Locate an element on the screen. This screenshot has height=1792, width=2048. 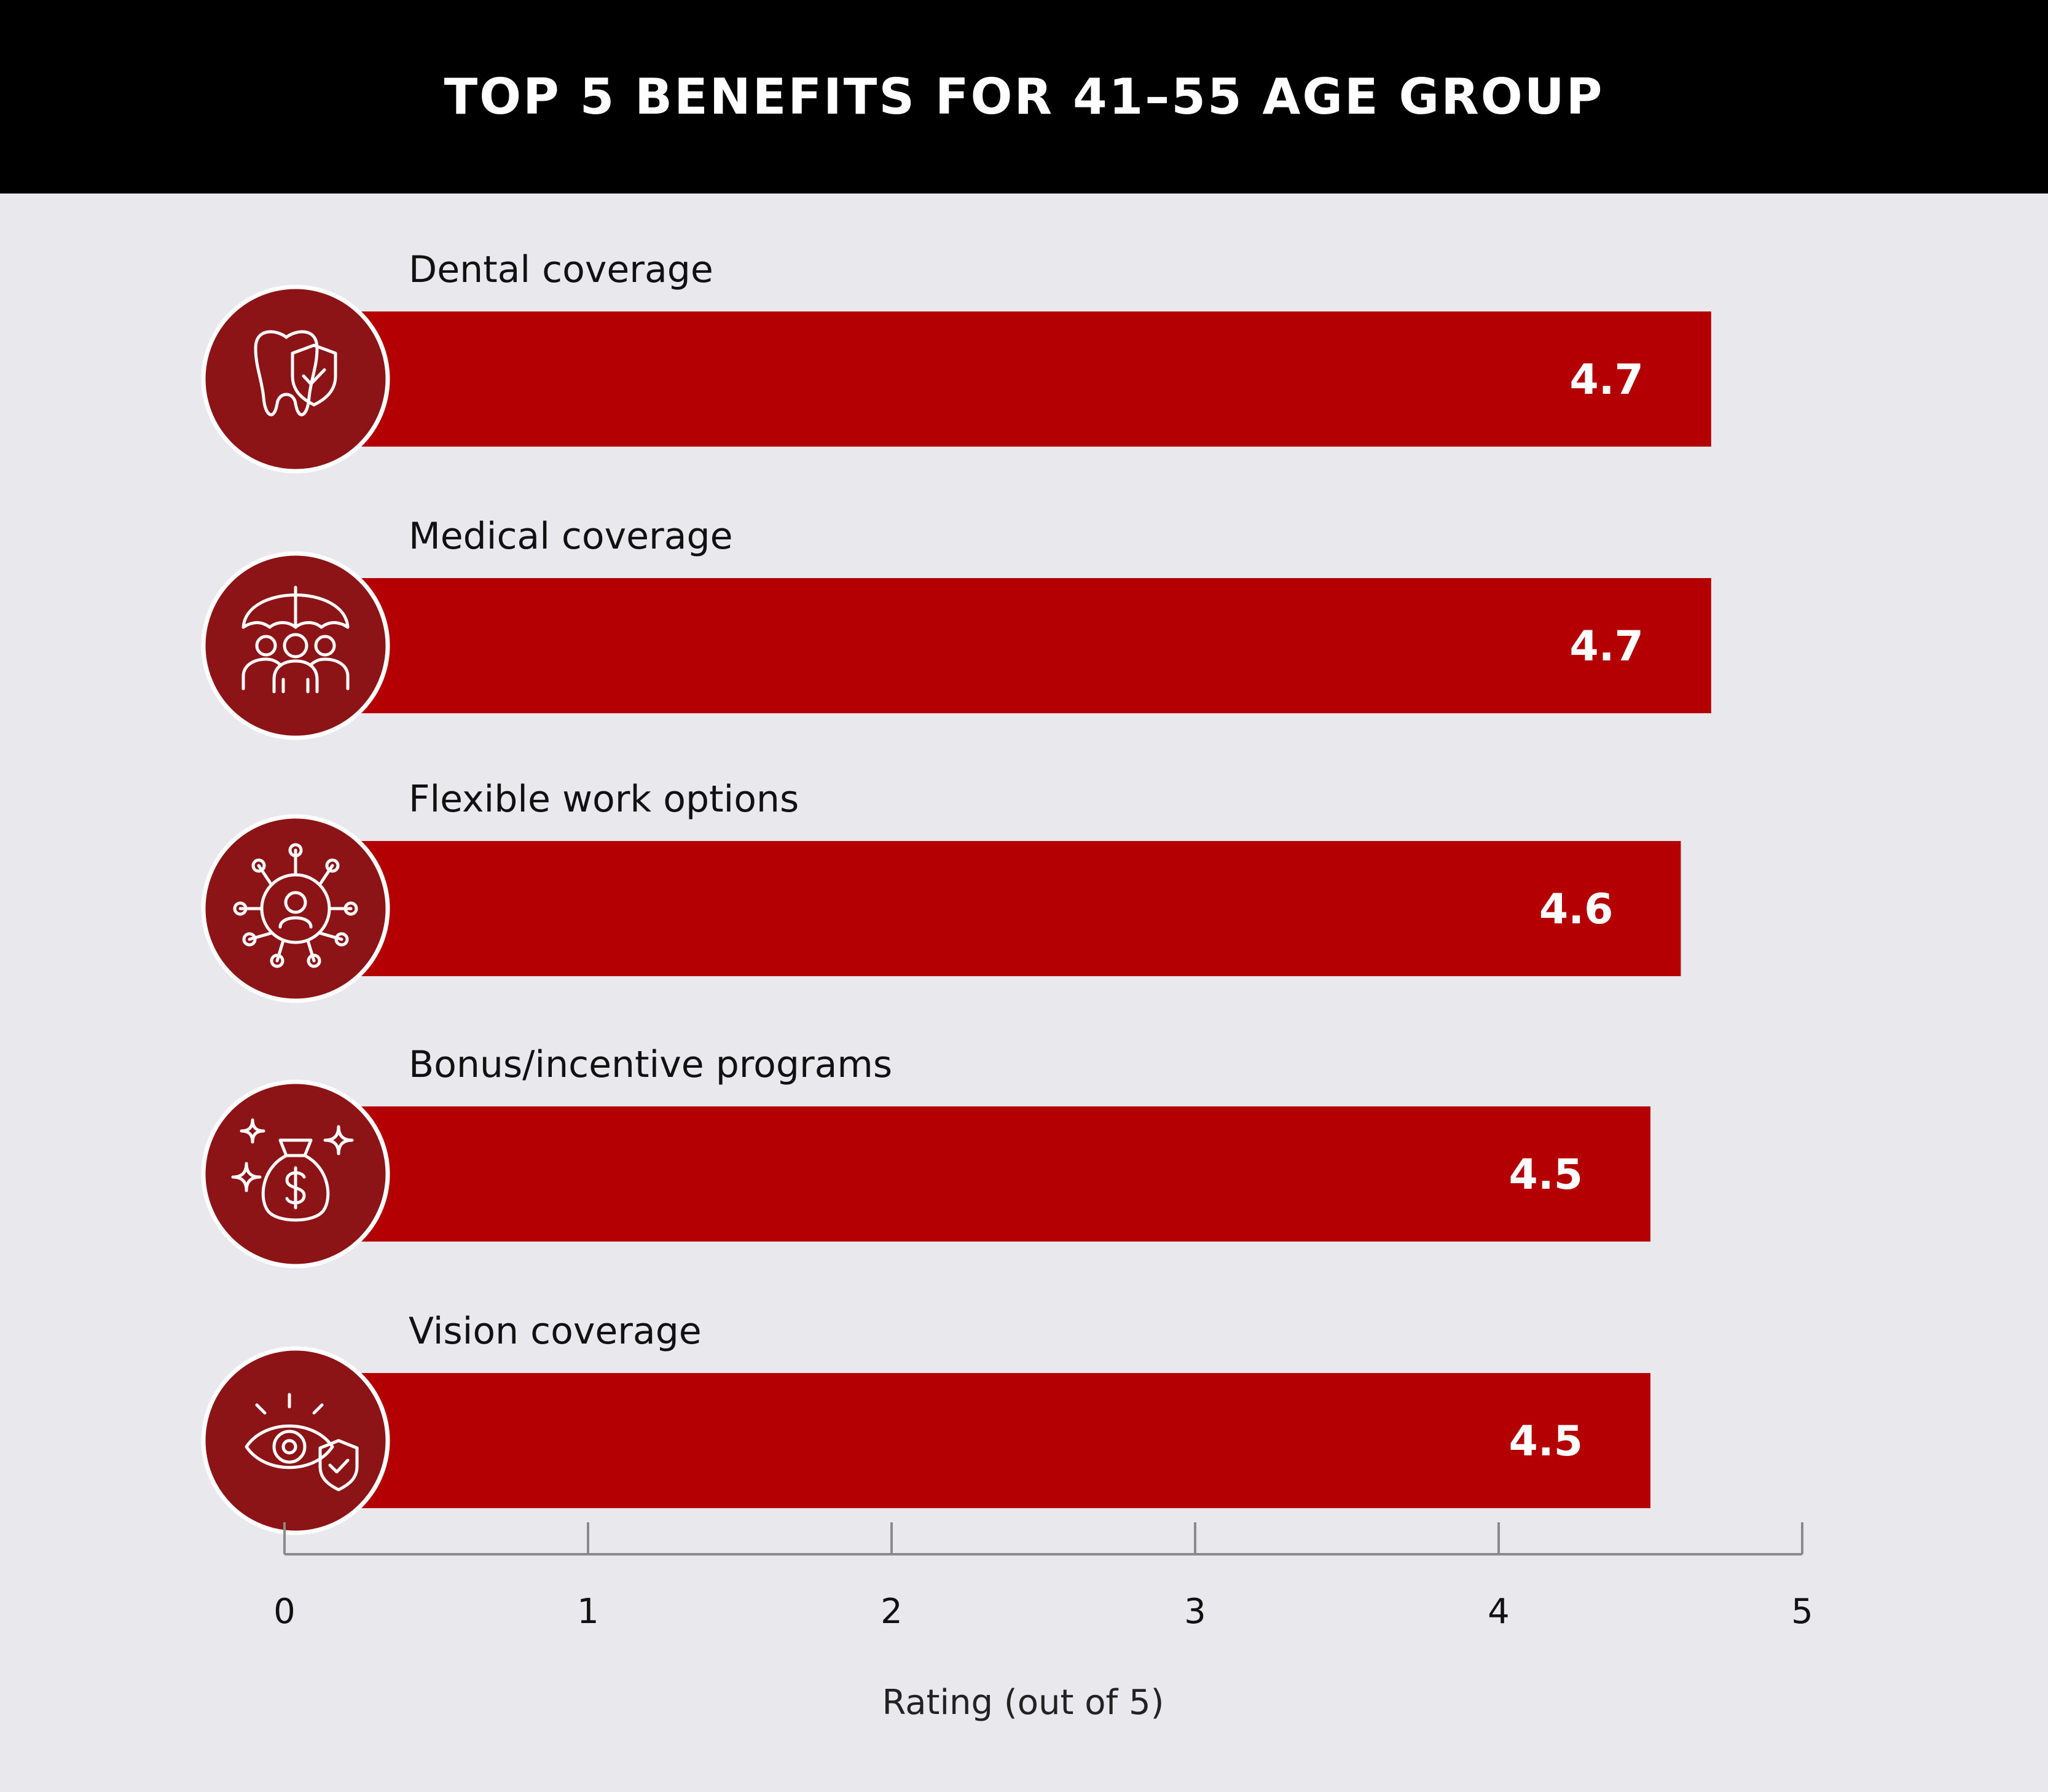
x-tick-label: 1 is located at coordinates (588, 1612).